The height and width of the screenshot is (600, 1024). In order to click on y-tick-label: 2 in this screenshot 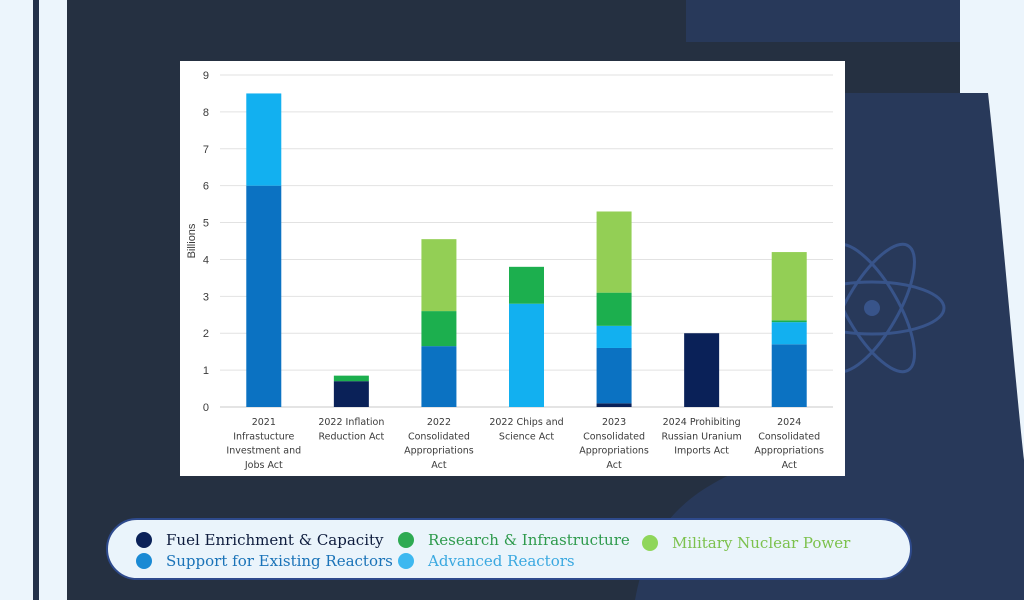, I will do `click(206, 334)`.